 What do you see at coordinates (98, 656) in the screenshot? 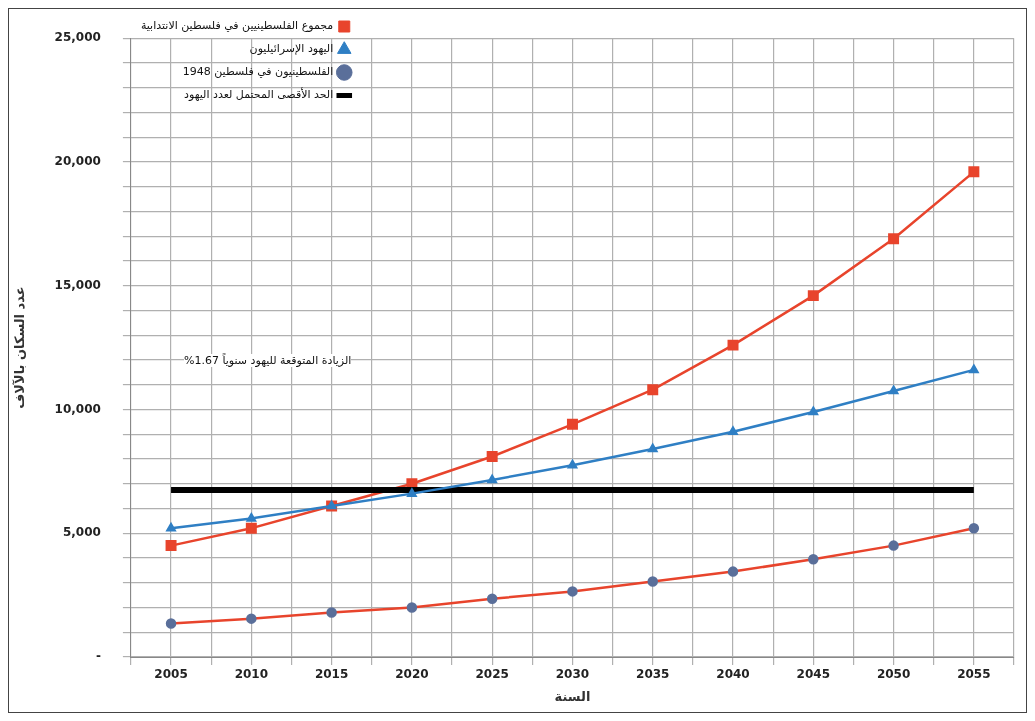
I see `y-tick-label: -` at bounding box center [98, 656].